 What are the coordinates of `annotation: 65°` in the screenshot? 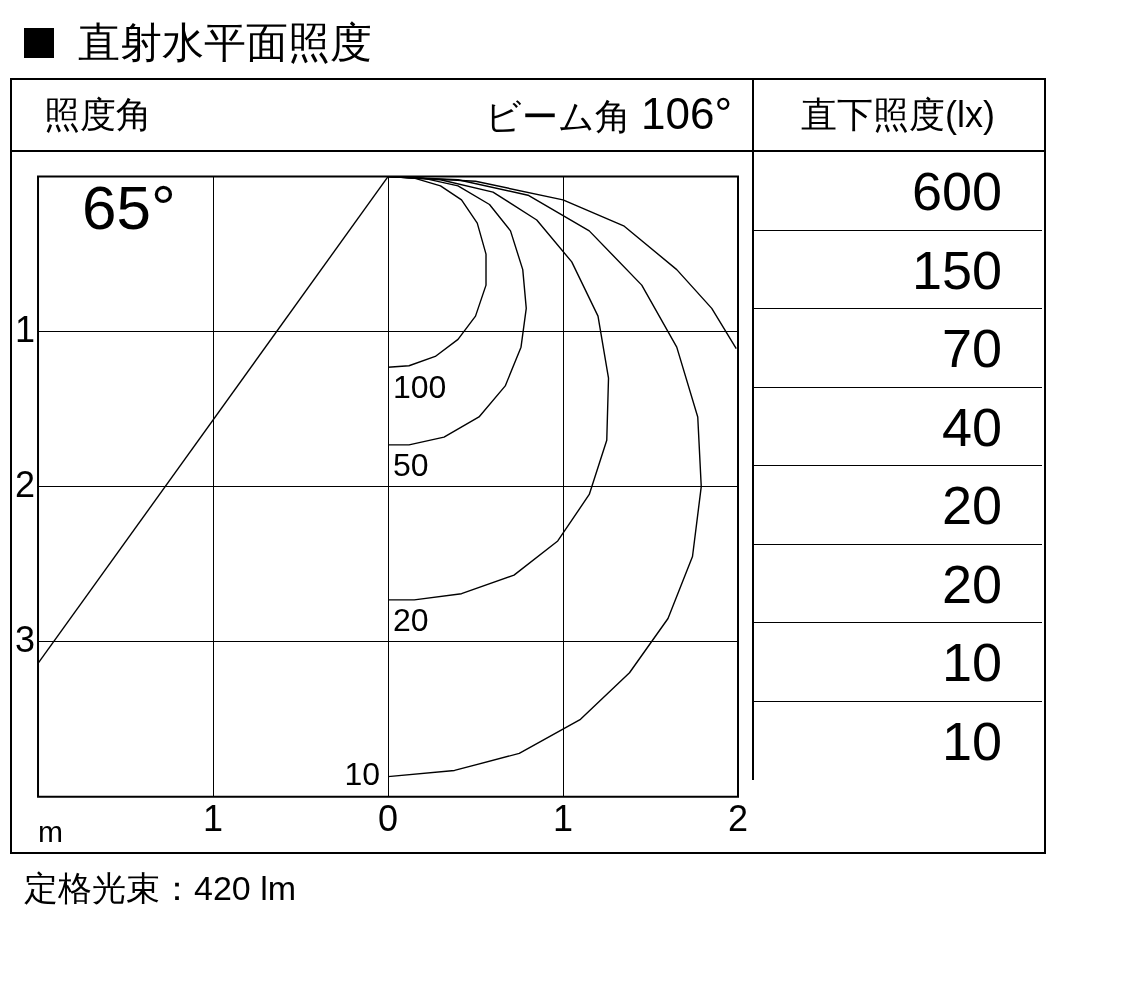 It's located at (129, 207).